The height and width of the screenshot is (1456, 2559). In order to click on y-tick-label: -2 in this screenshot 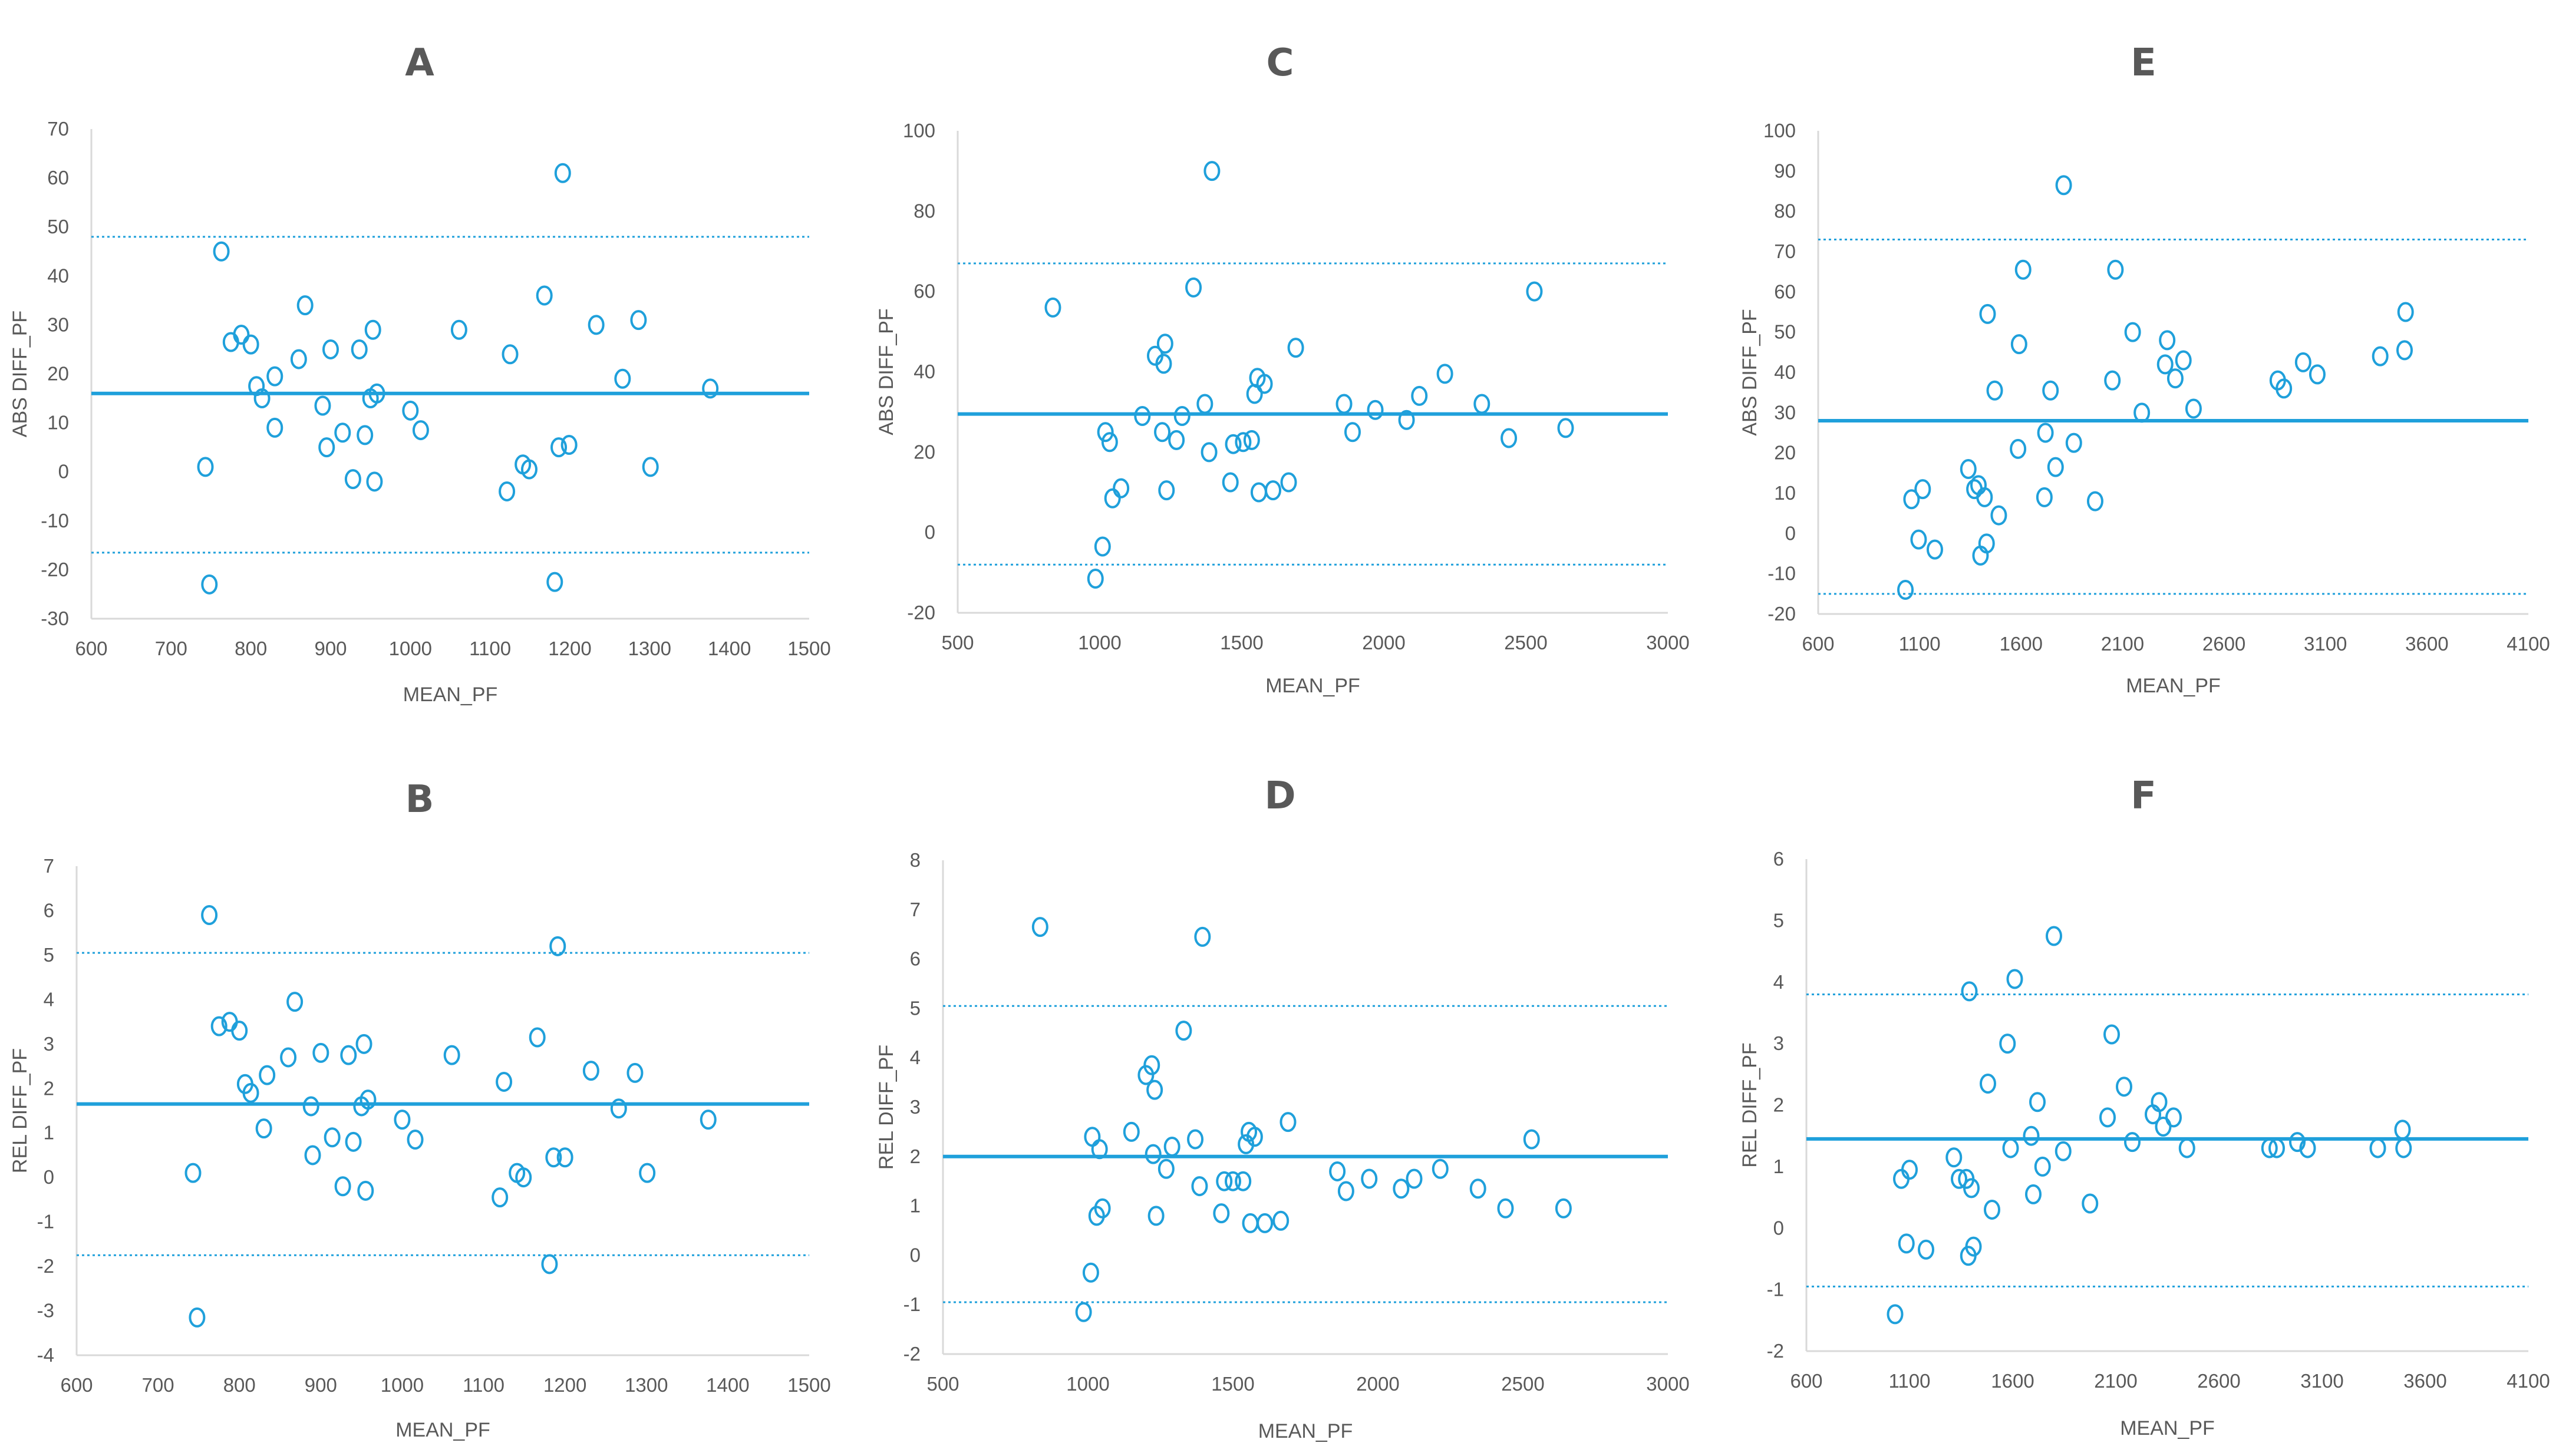, I will do `click(1775, 1351)`.